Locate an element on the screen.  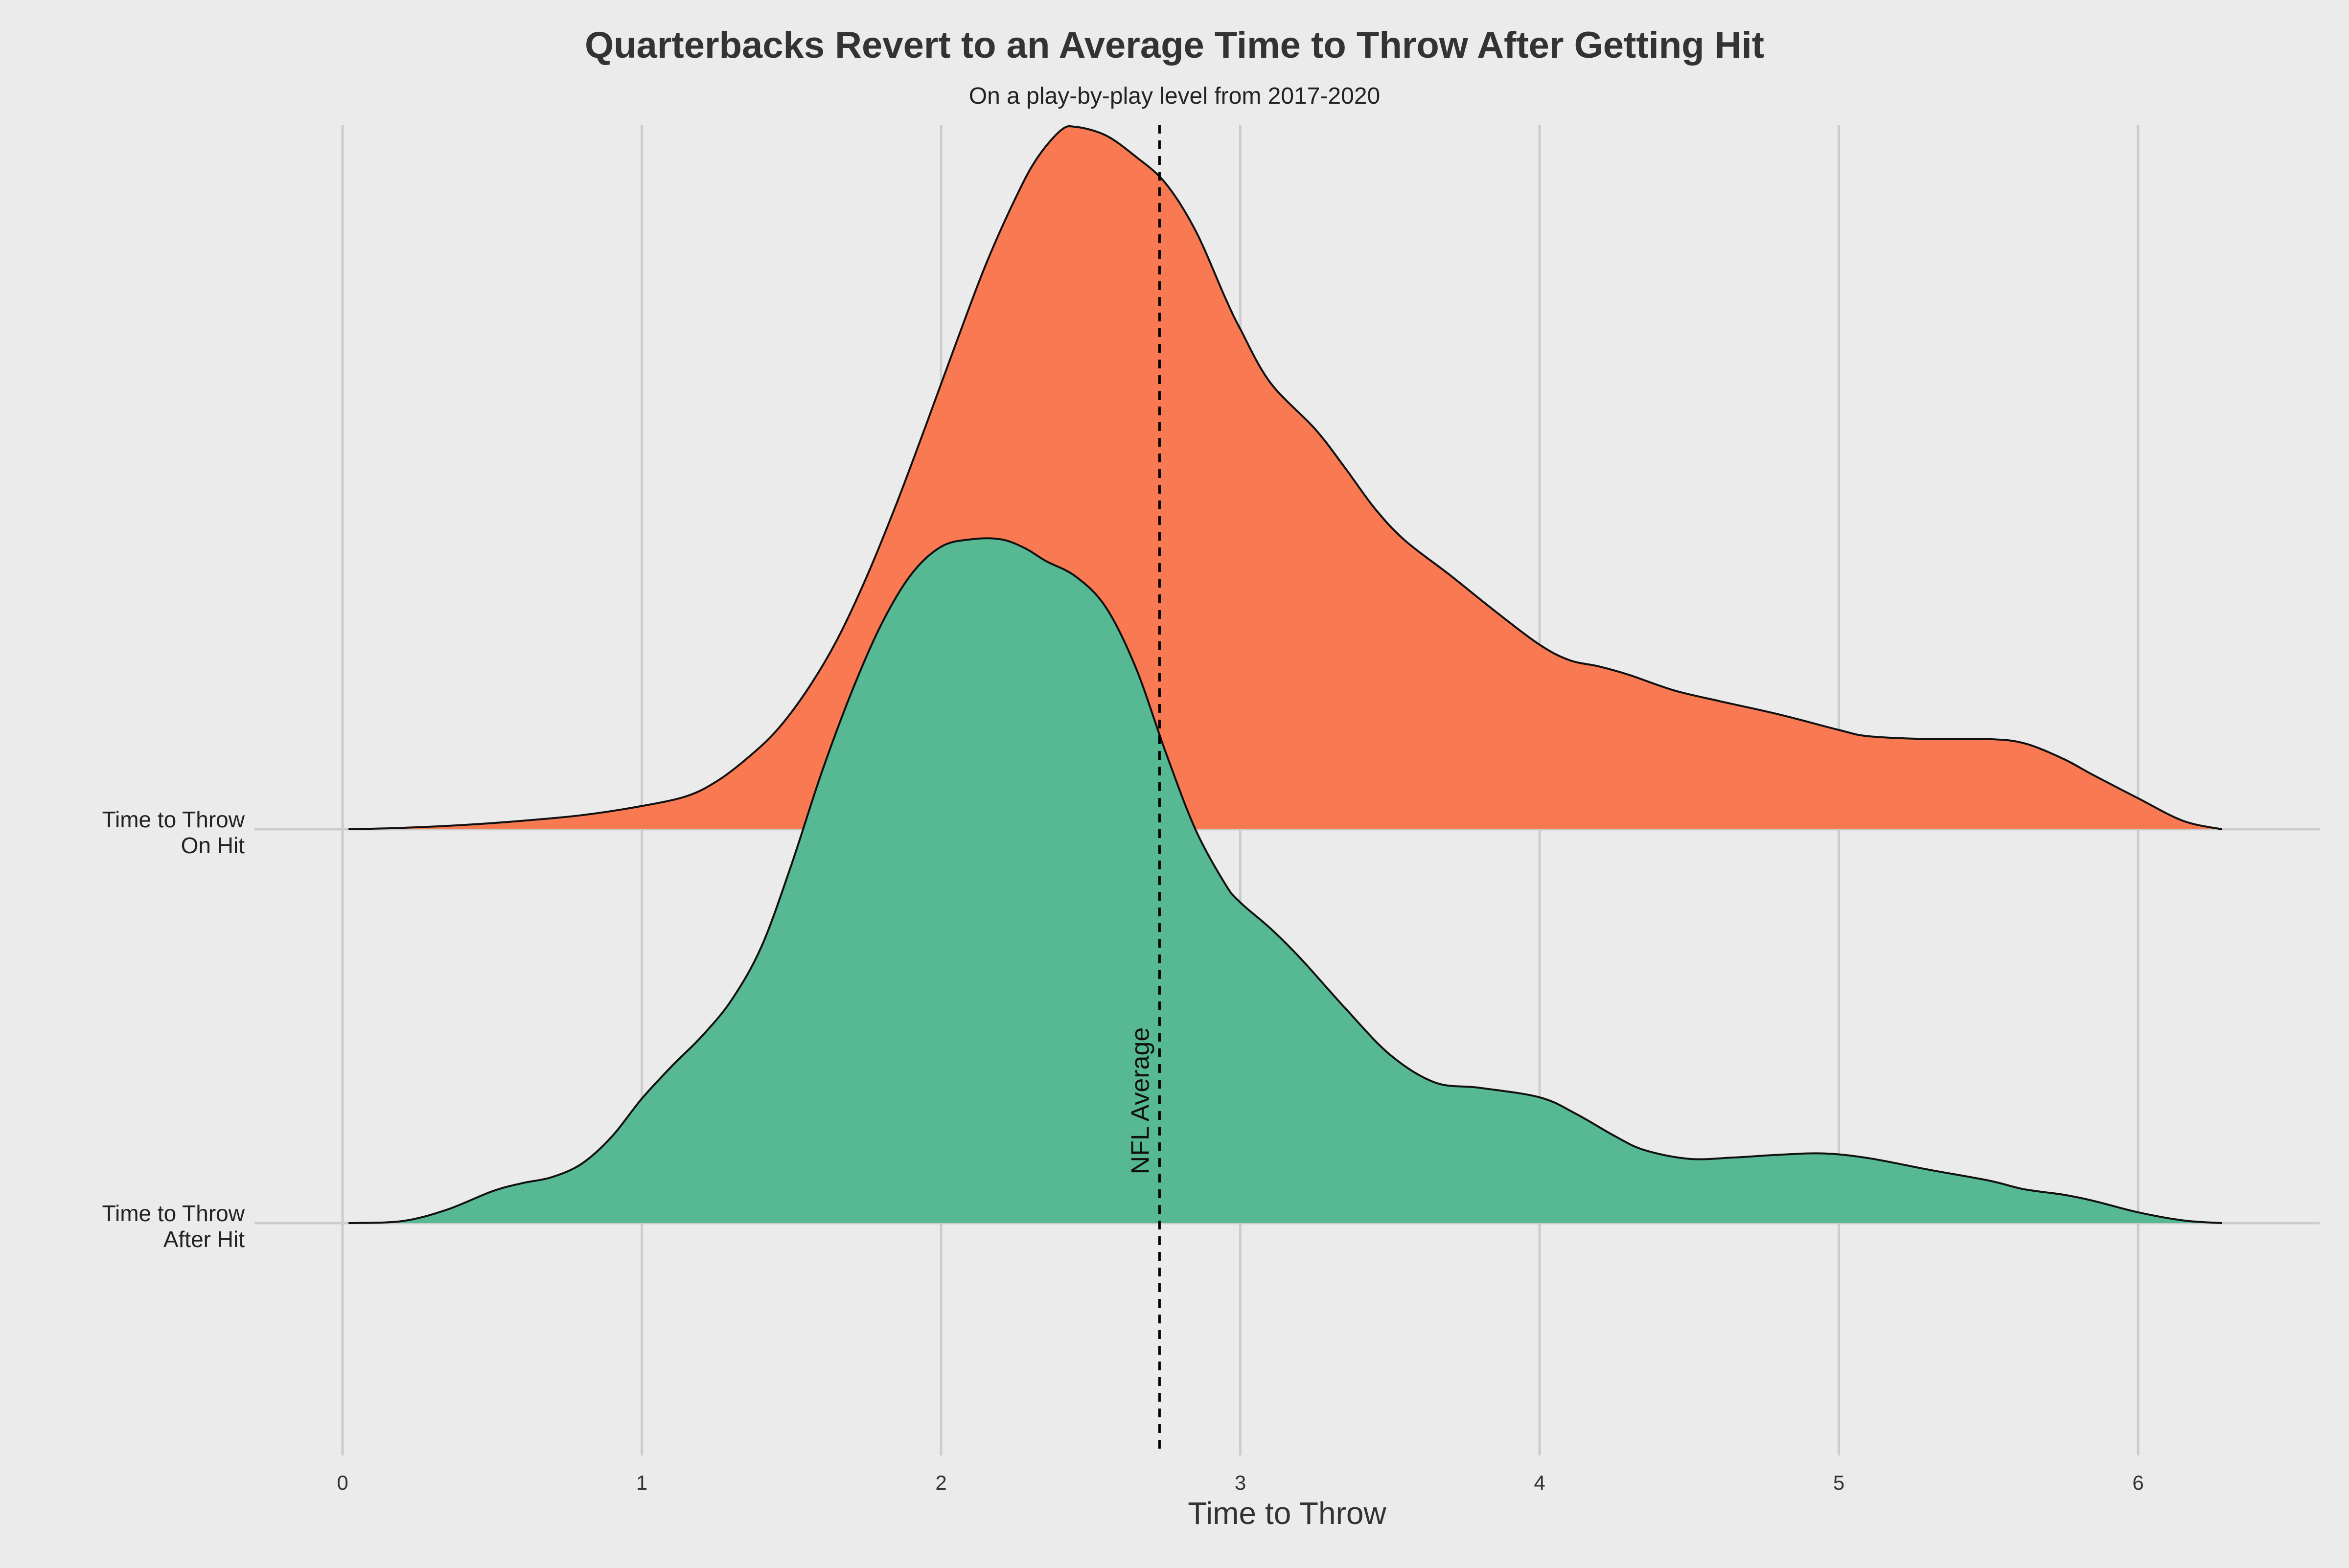
chart-subtitle: On a play-by-play level from 2017-2020 is located at coordinates (1174, 96).